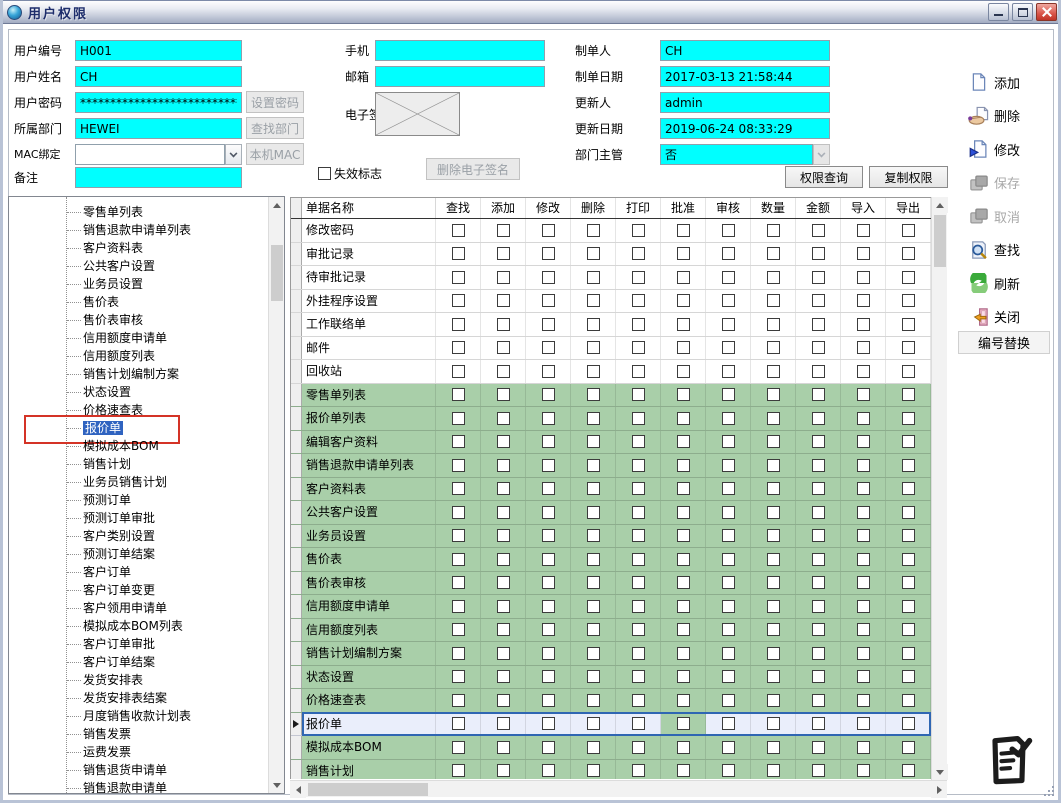 This screenshot has width=1061, height=803. I want to click on user-name-field, so click(158, 76).